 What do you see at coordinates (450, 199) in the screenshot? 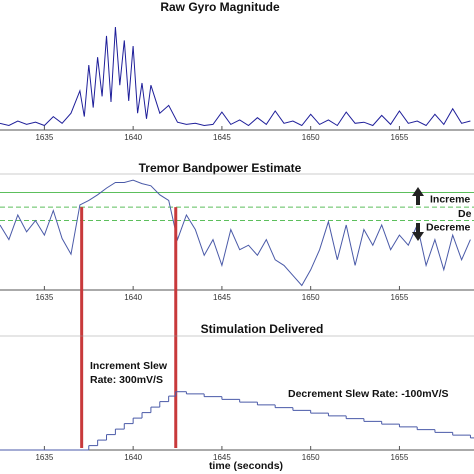
I see `threshold-label: Increme` at bounding box center [450, 199].